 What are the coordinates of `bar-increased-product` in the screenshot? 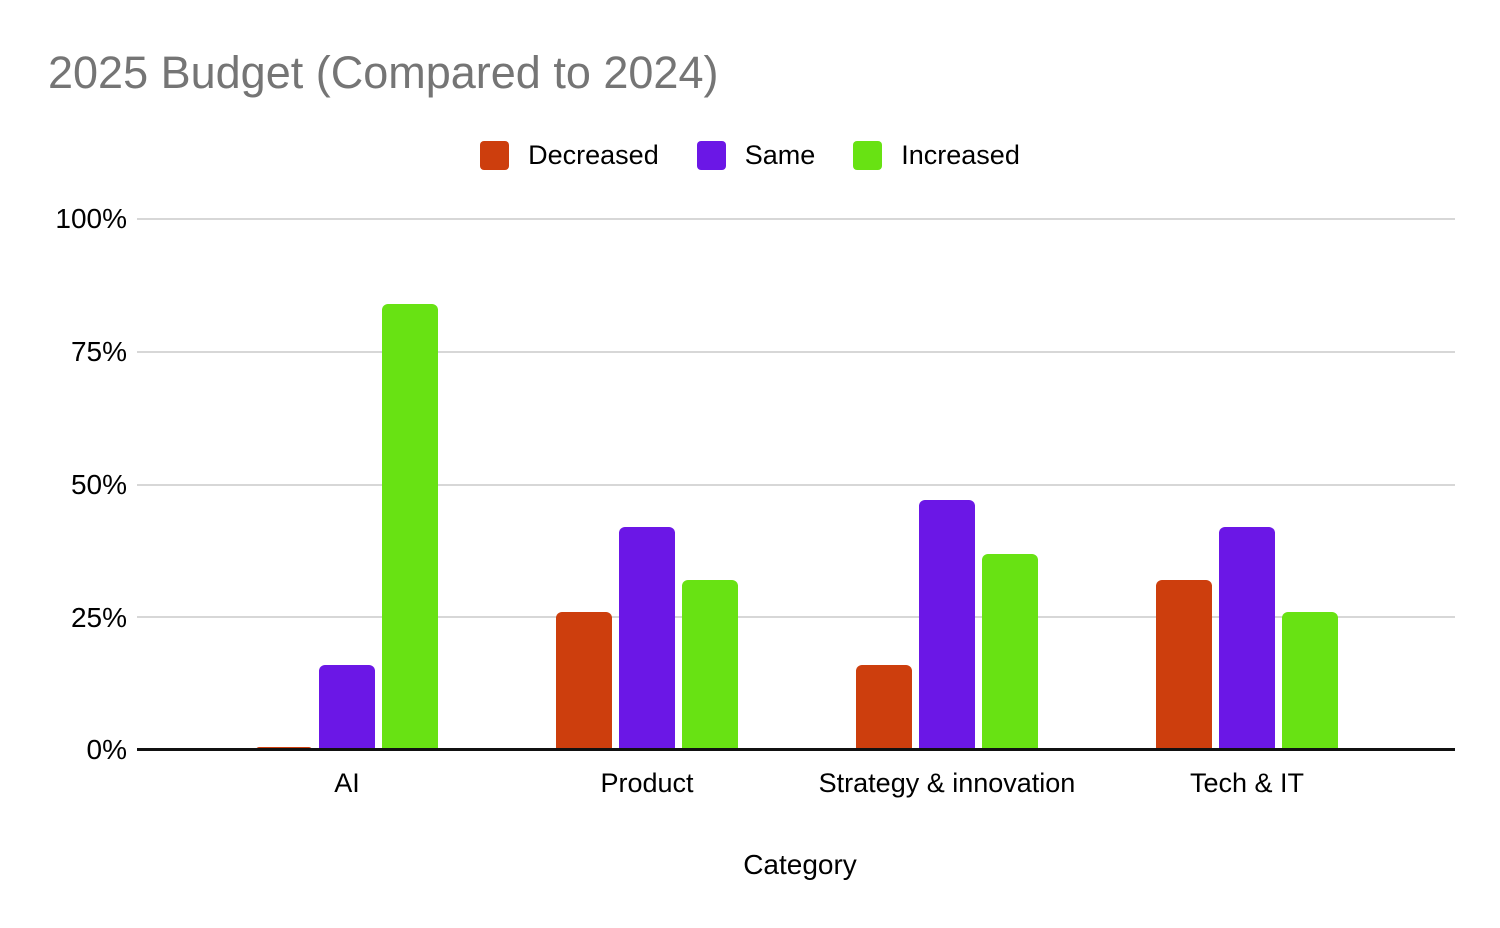 It's located at (710, 665).